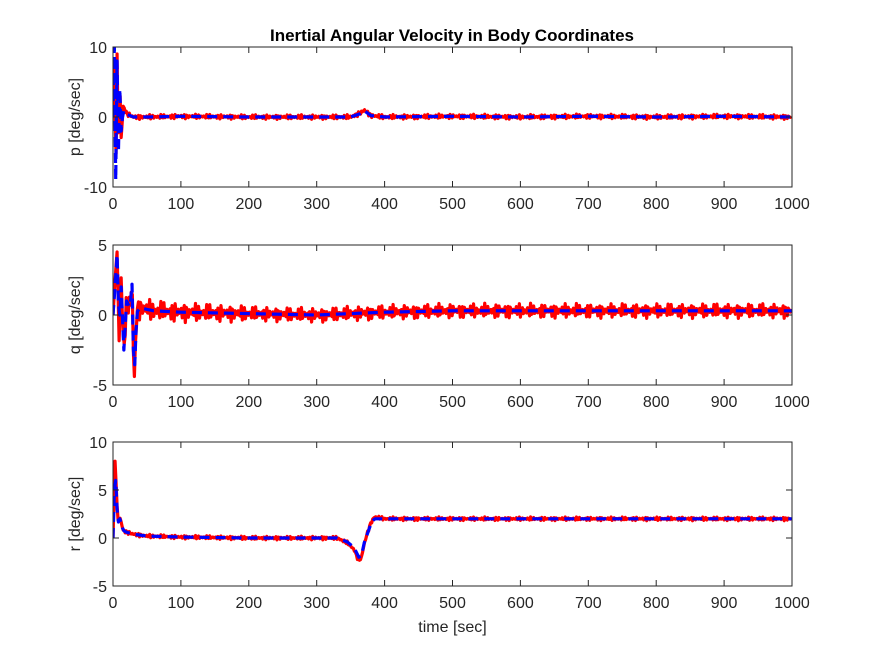  I want to click on x-tick-label-r: 0, so click(113, 603).